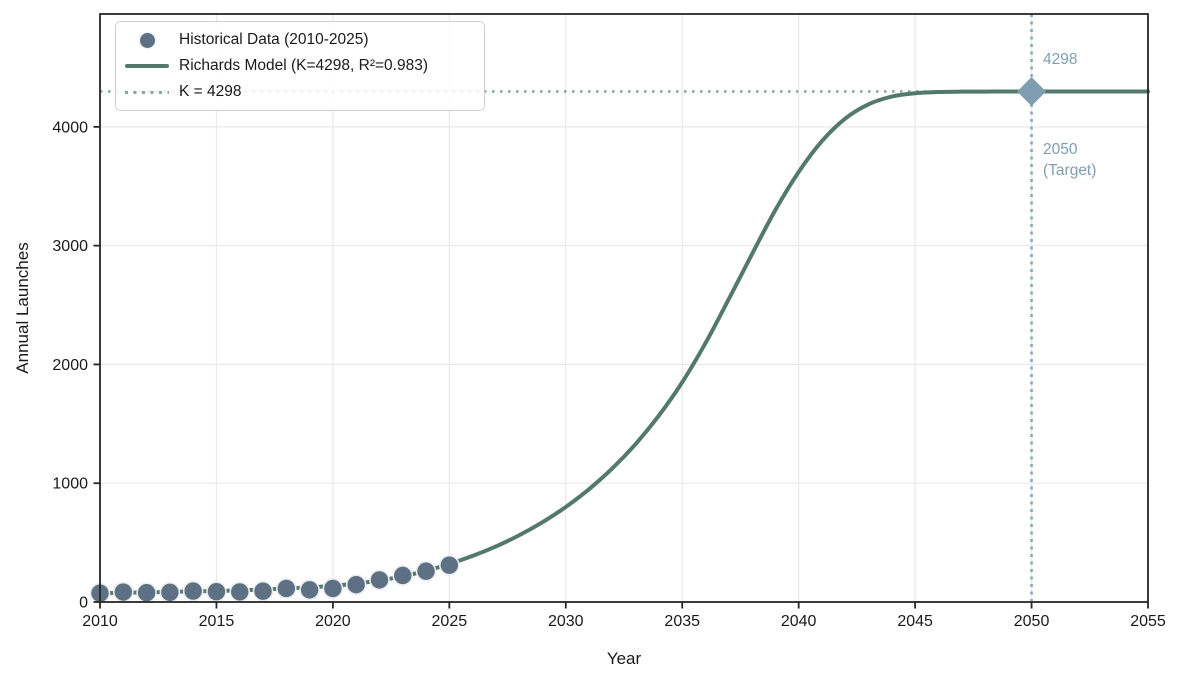 This screenshot has width=1185, height=683. I want to click on x-axis-title: Year, so click(624, 658).